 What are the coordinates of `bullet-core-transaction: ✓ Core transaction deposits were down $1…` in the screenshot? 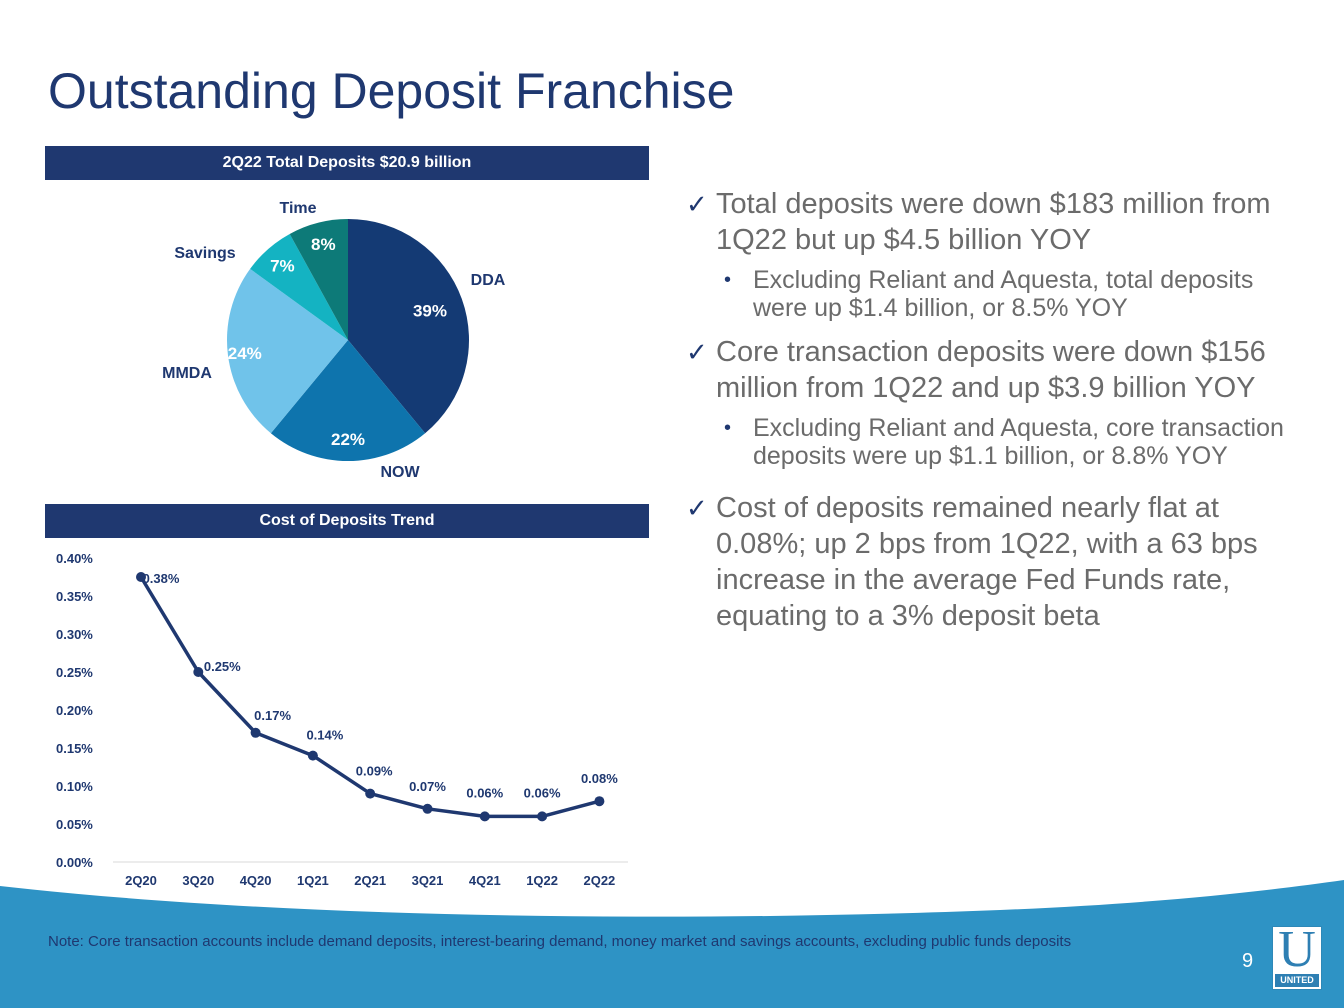 It's located at (986, 370).